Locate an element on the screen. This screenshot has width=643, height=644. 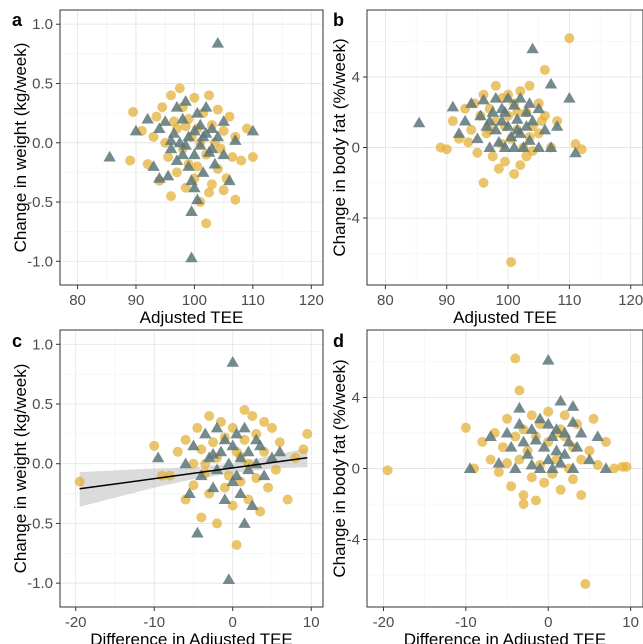
x-axis-title: Difference in Adjusted TEE is located at coordinates (505, 637).